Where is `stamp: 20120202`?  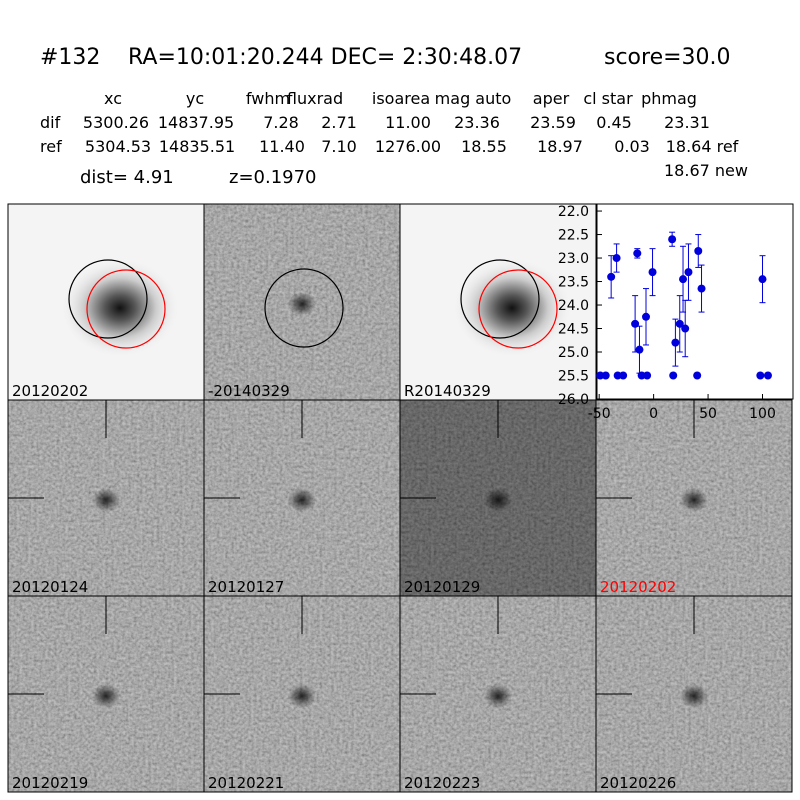
stamp: 20120202 is located at coordinates (694, 498).